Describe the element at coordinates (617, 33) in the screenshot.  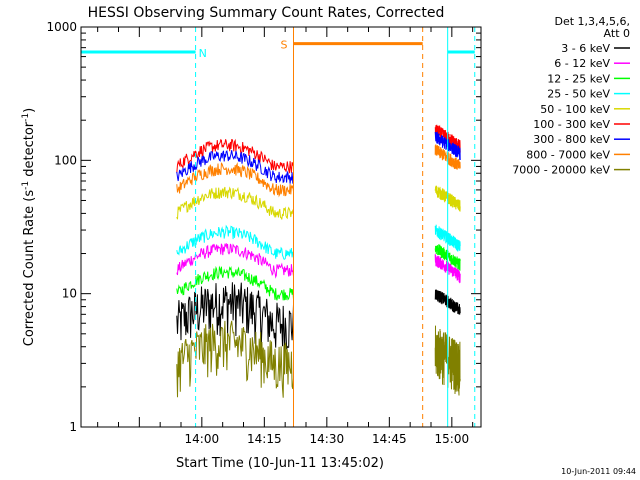
I see `legend-header-2: Att 0` at that location.